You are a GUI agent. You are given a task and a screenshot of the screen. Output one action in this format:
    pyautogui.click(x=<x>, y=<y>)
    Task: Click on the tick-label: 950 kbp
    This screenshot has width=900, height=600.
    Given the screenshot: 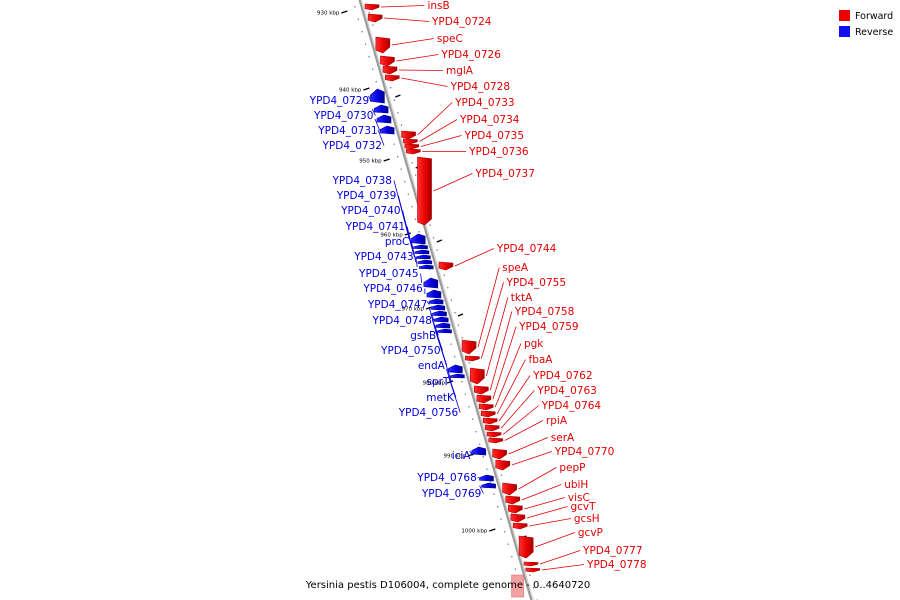 What is the action you would take?
    pyautogui.click(x=370, y=162)
    